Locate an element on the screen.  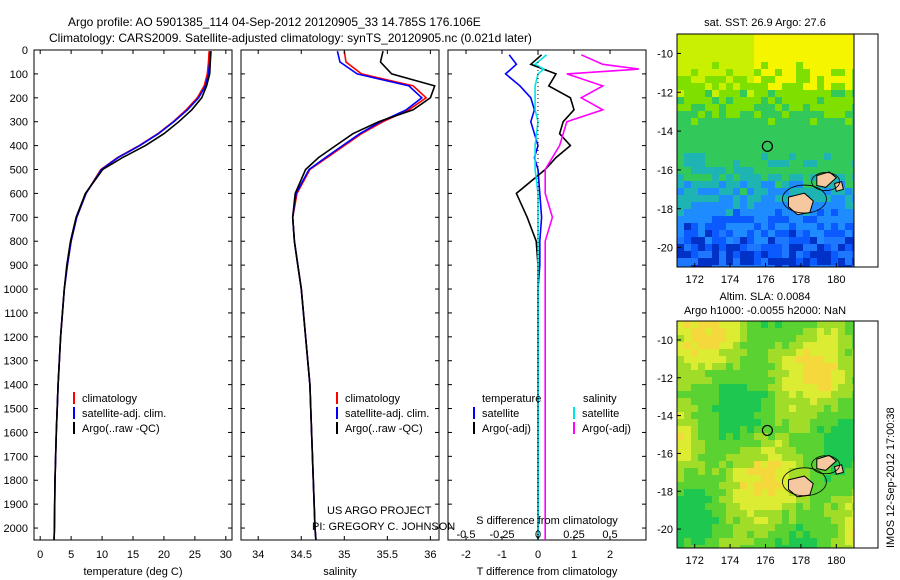
depth-tick-label: 1600 is located at coordinates (16, 433).